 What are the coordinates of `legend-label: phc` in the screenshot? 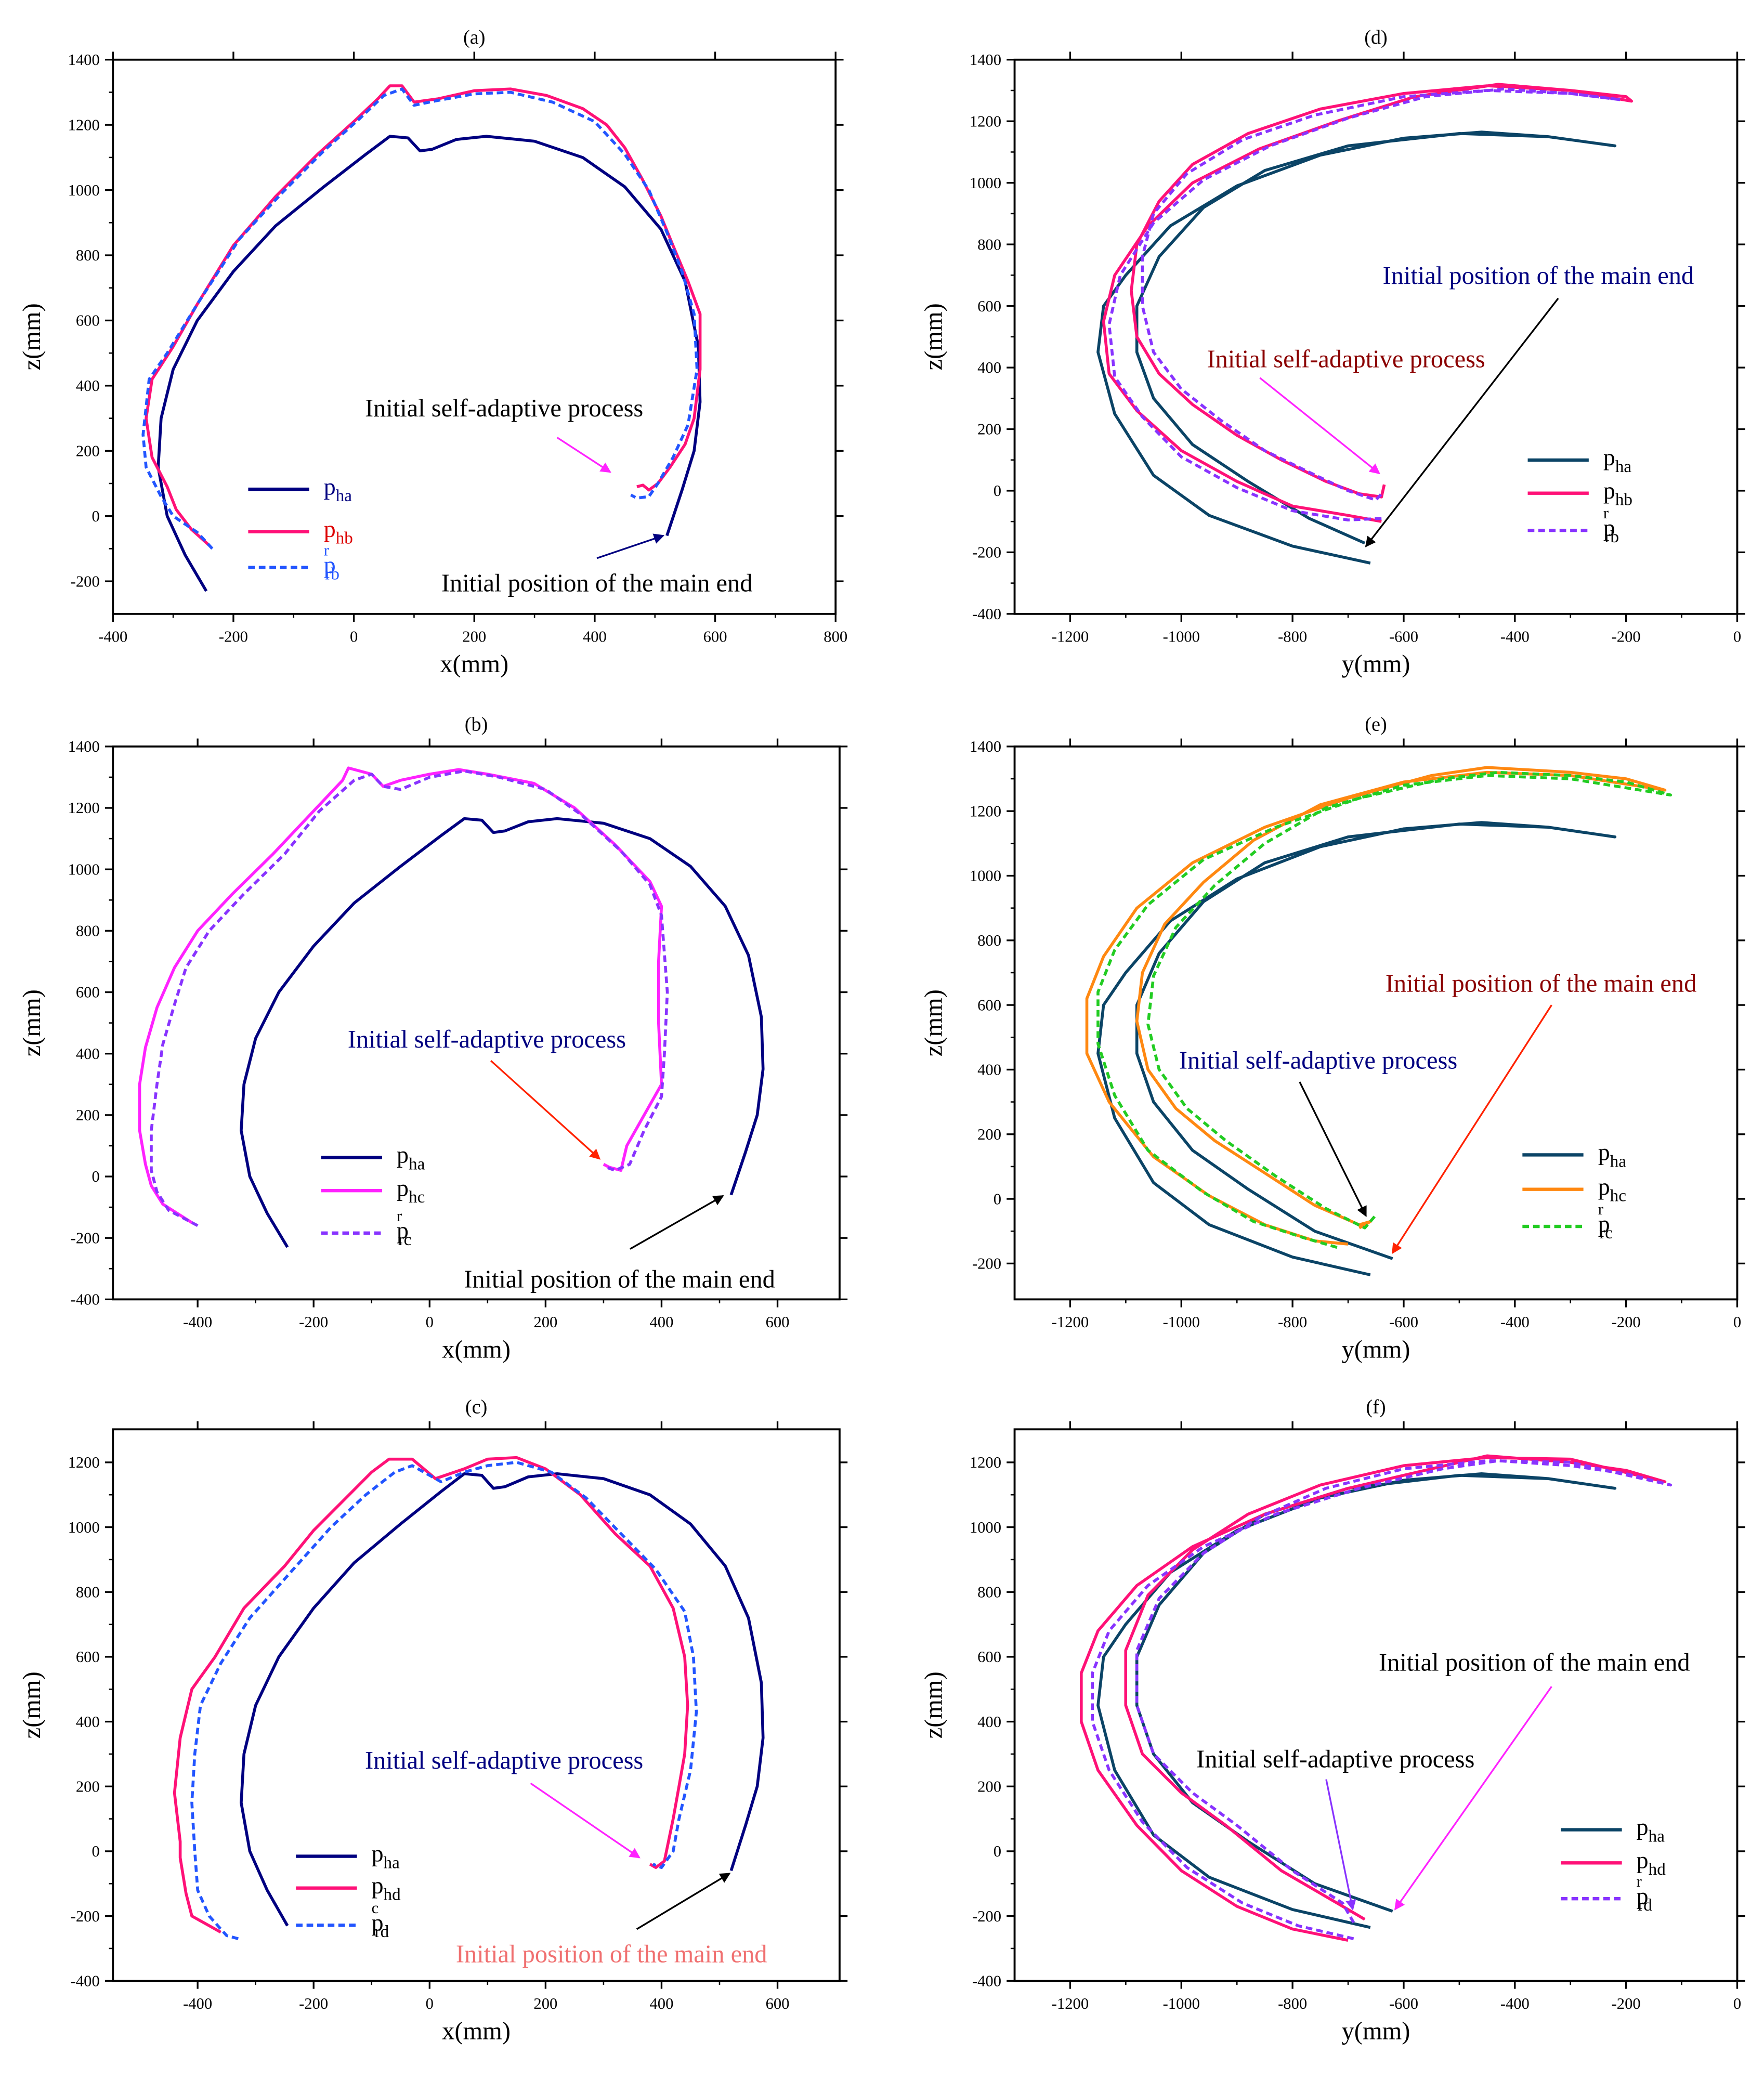 It's located at (1612, 1189).